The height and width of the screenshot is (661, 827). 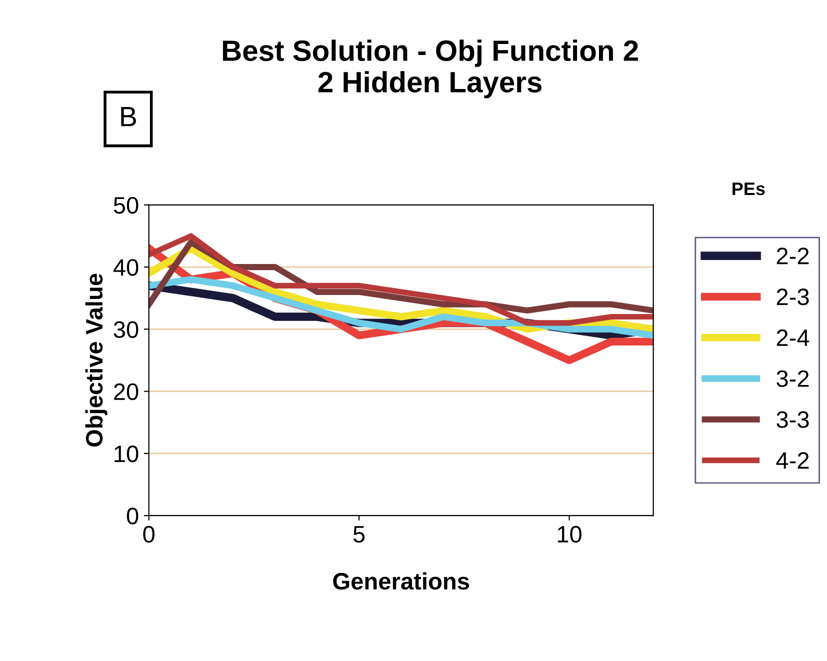 What do you see at coordinates (126, 329) in the screenshot?
I see `y-tick-label: 30` at bounding box center [126, 329].